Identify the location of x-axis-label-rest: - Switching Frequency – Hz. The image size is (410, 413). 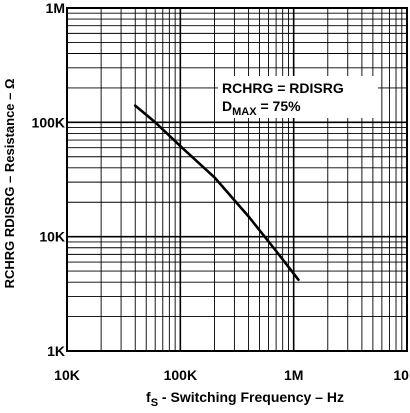
(251, 397).